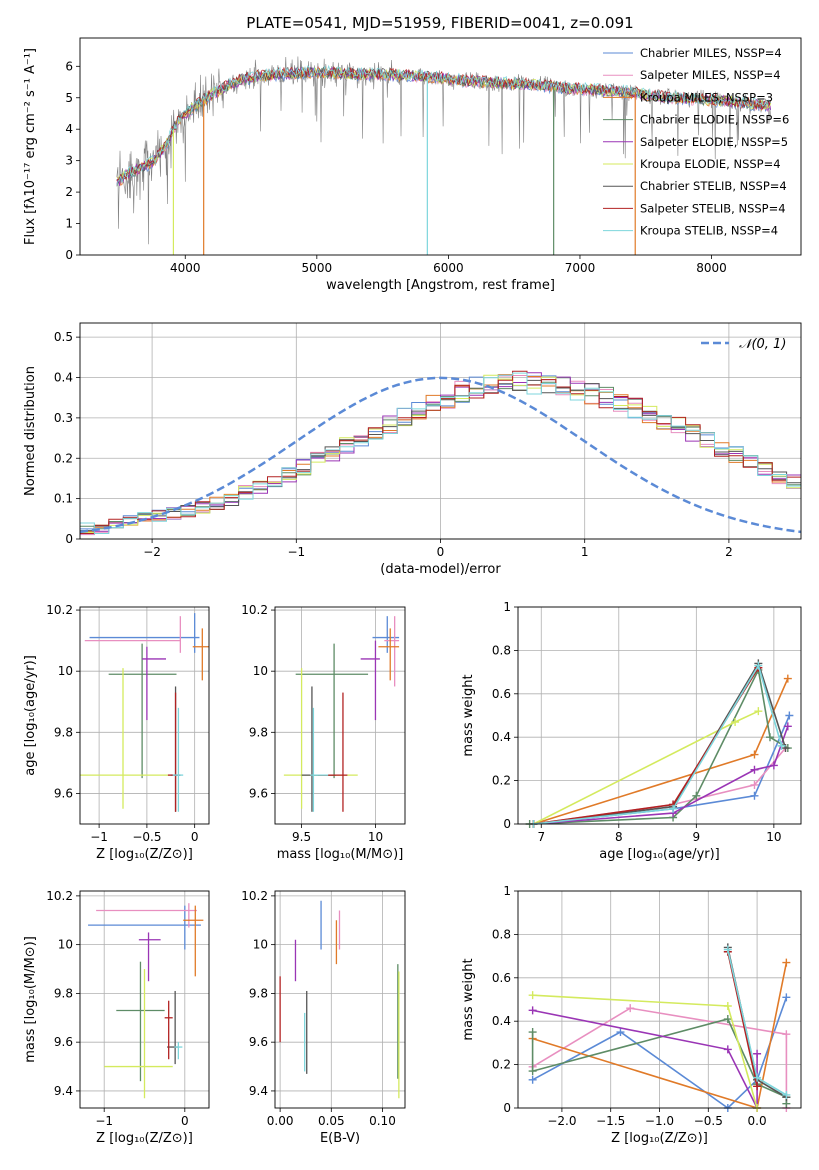 The image size is (819, 1170). What do you see at coordinates (561, 1121) in the screenshot?
I see `x-tick-label: −2.0` at bounding box center [561, 1121].